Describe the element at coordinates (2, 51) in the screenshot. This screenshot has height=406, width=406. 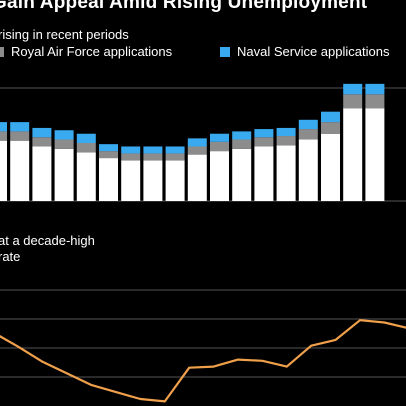
I see `legend-swatch-royal-air-force` at that location.